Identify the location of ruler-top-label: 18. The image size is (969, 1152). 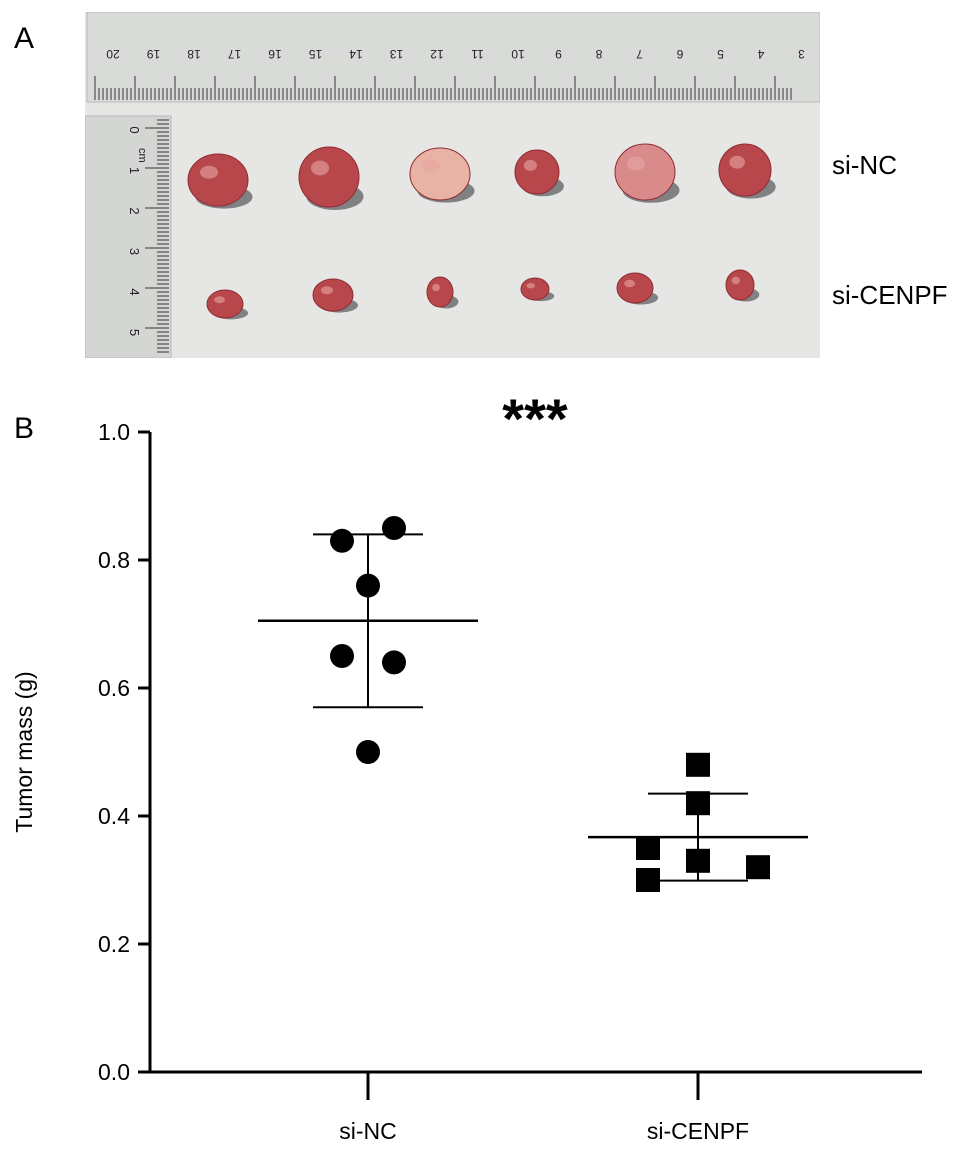
(194, 54).